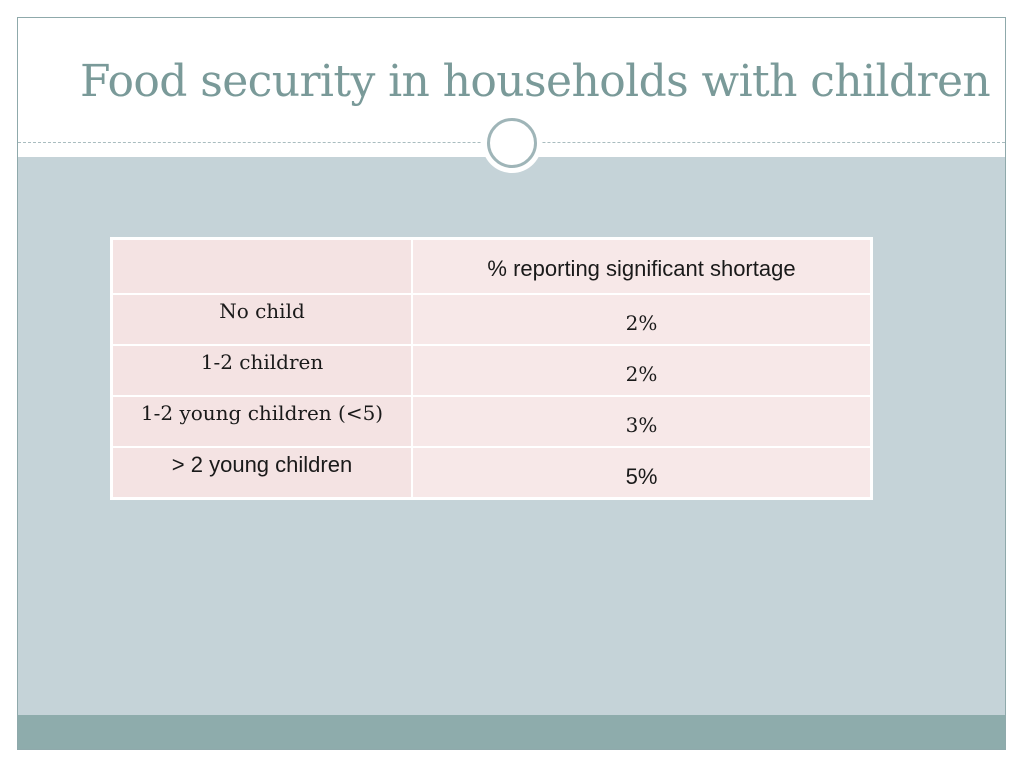 This screenshot has width=1024, height=768. I want to click on ring-icon, so click(512, 143).